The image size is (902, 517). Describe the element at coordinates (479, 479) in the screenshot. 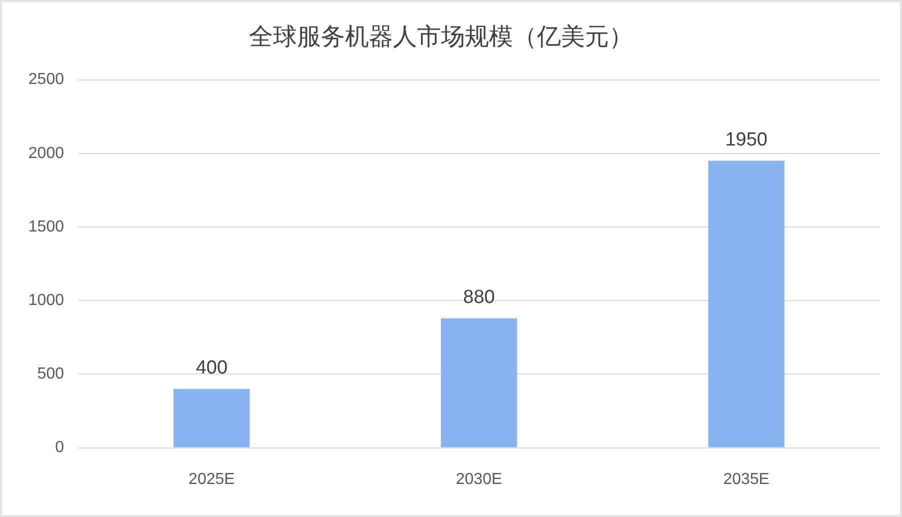

I see `x-tick-label: 2030E` at that location.